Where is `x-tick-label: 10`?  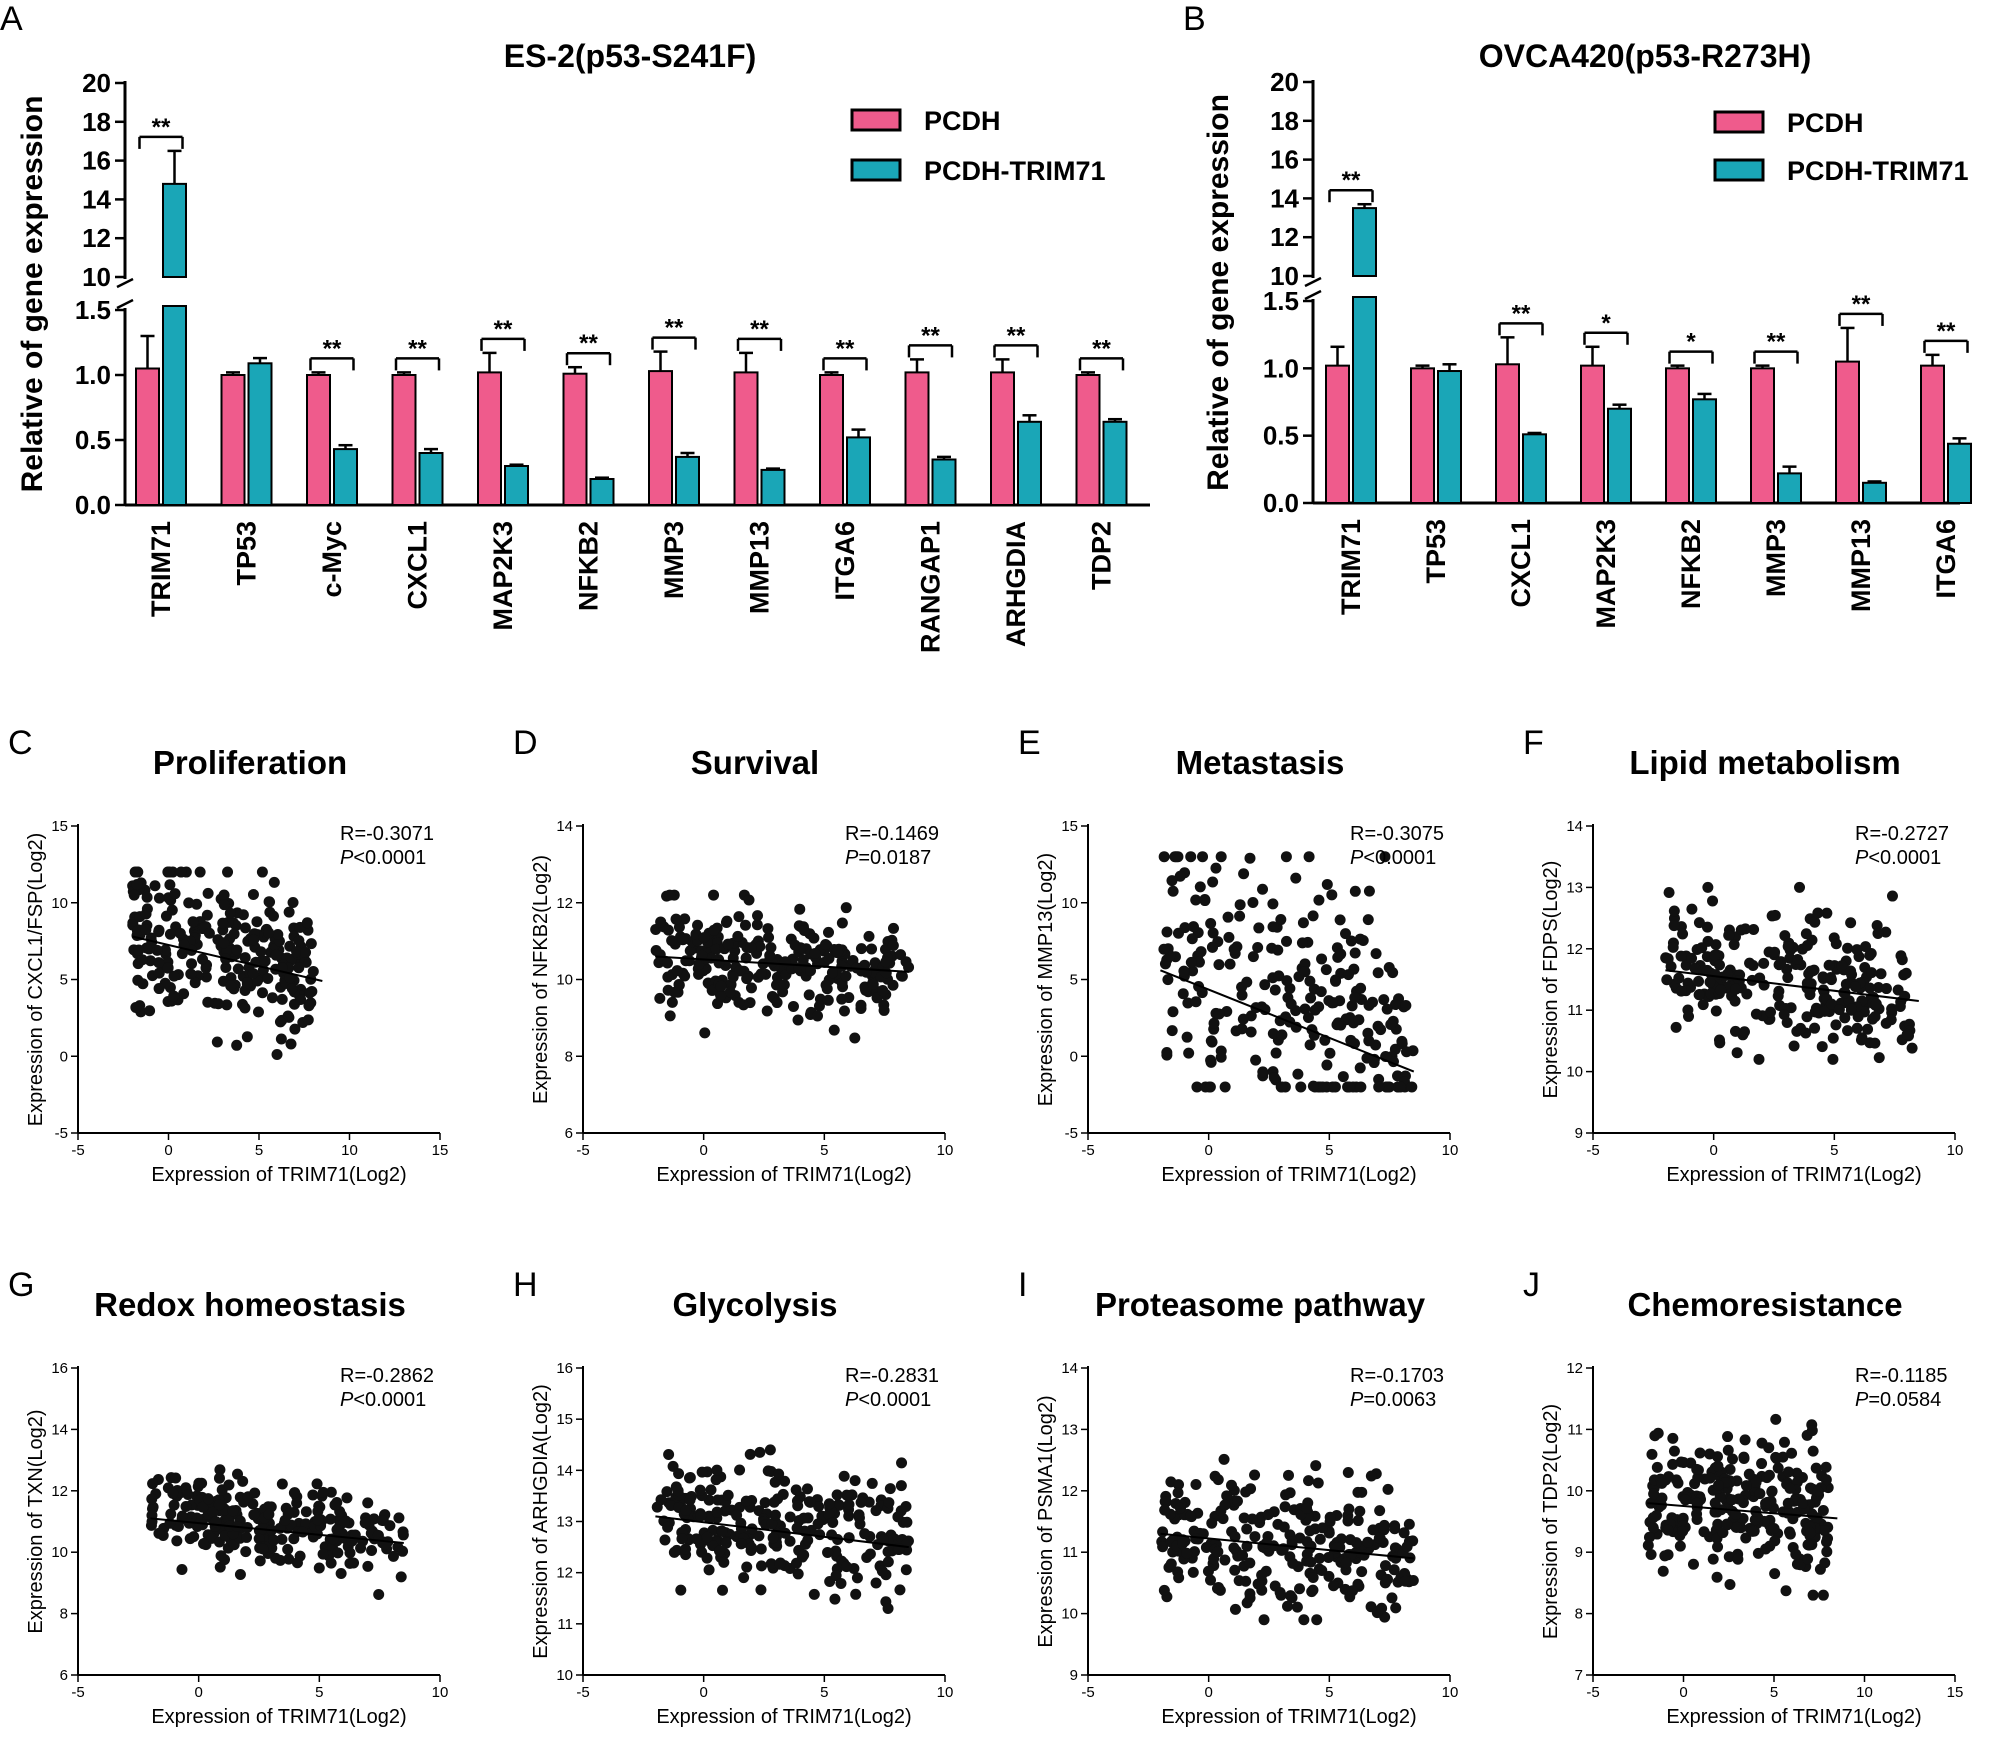 x-tick-label: 10 is located at coordinates (349, 1150).